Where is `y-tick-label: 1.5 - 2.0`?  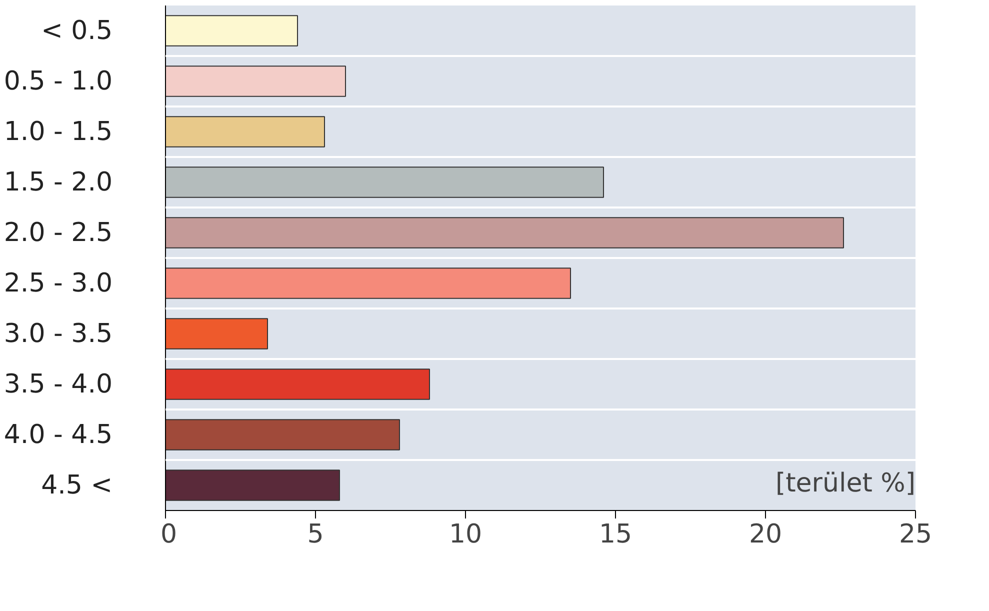
y-tick-label: 1.5 - 2.0 is located at coordinates (58, 182).